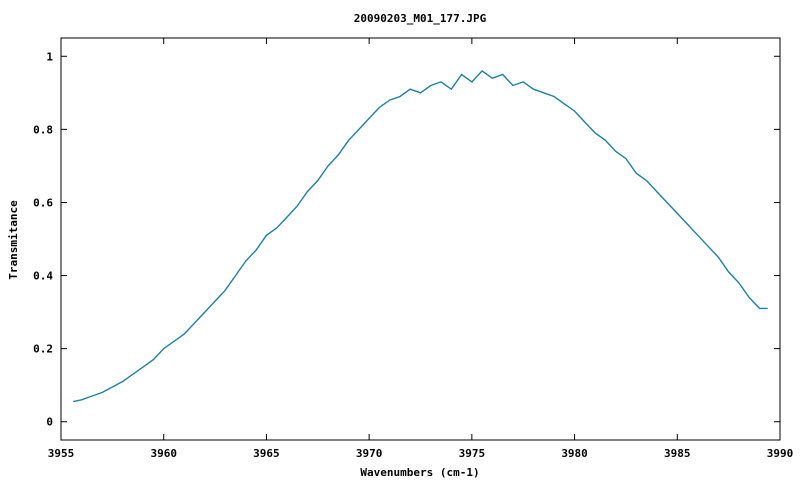 The width and height of the screenshot is (800, 480). What do you see at coordinates (677, 453) in the screenshot?
I see `x-tick-label: 3985` at bounding box center [677, 453].